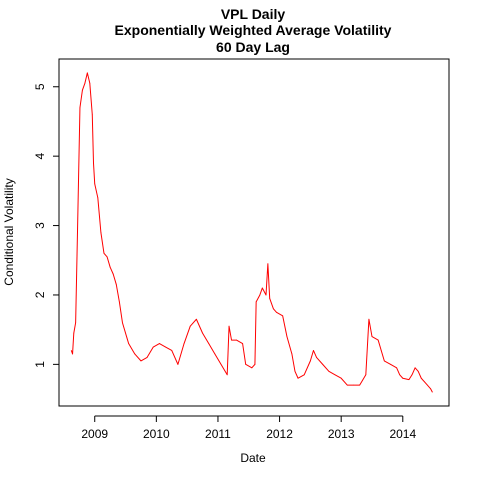 The width and height of the screenshot is (480, 480). What do you see at coordinates (40, 364) in the screenshot?
I see `y-tick-label: 1` at bounding box center [40, 364].